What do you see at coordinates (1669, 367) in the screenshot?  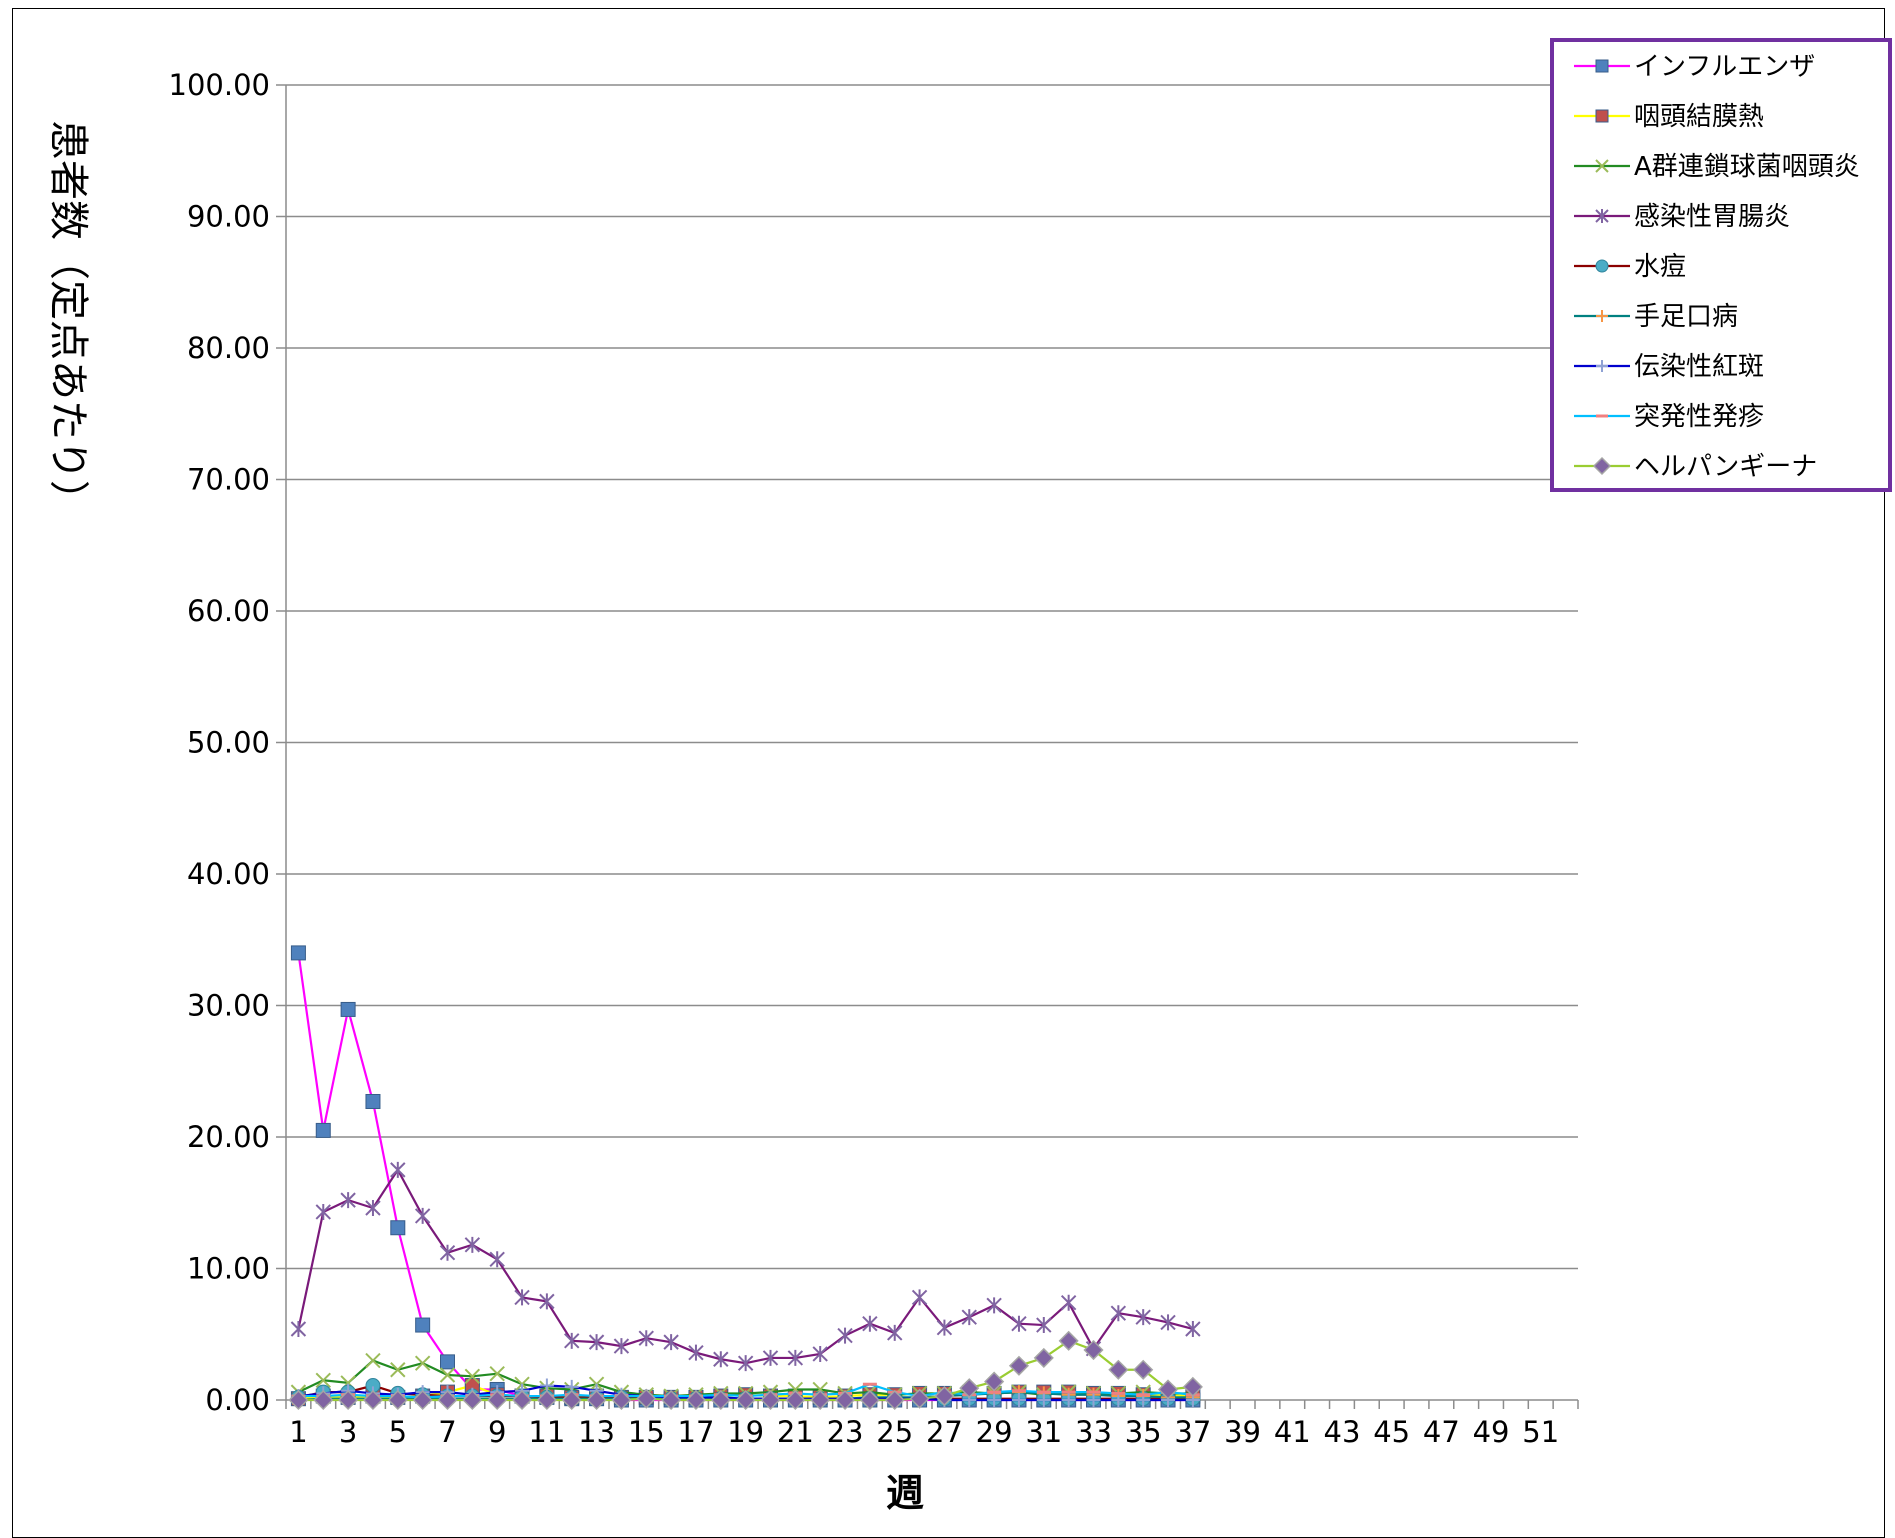 I see `legend-item: 伝染性紅斑` at bounding box center [1669, 367].